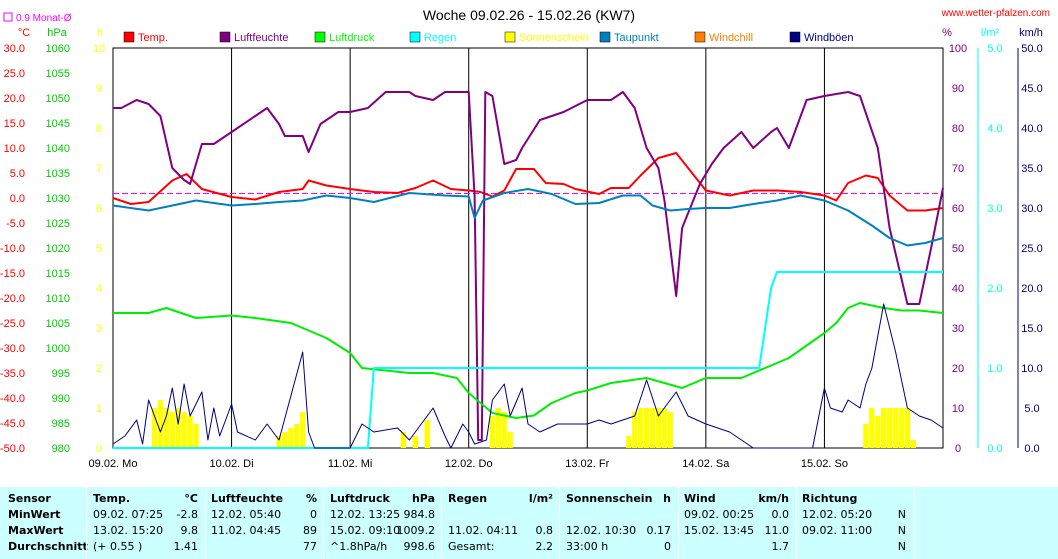  Describe the element at coordinates (14, 99) in the screenshot. I see `temp-tick-label: 20.0` at that location.